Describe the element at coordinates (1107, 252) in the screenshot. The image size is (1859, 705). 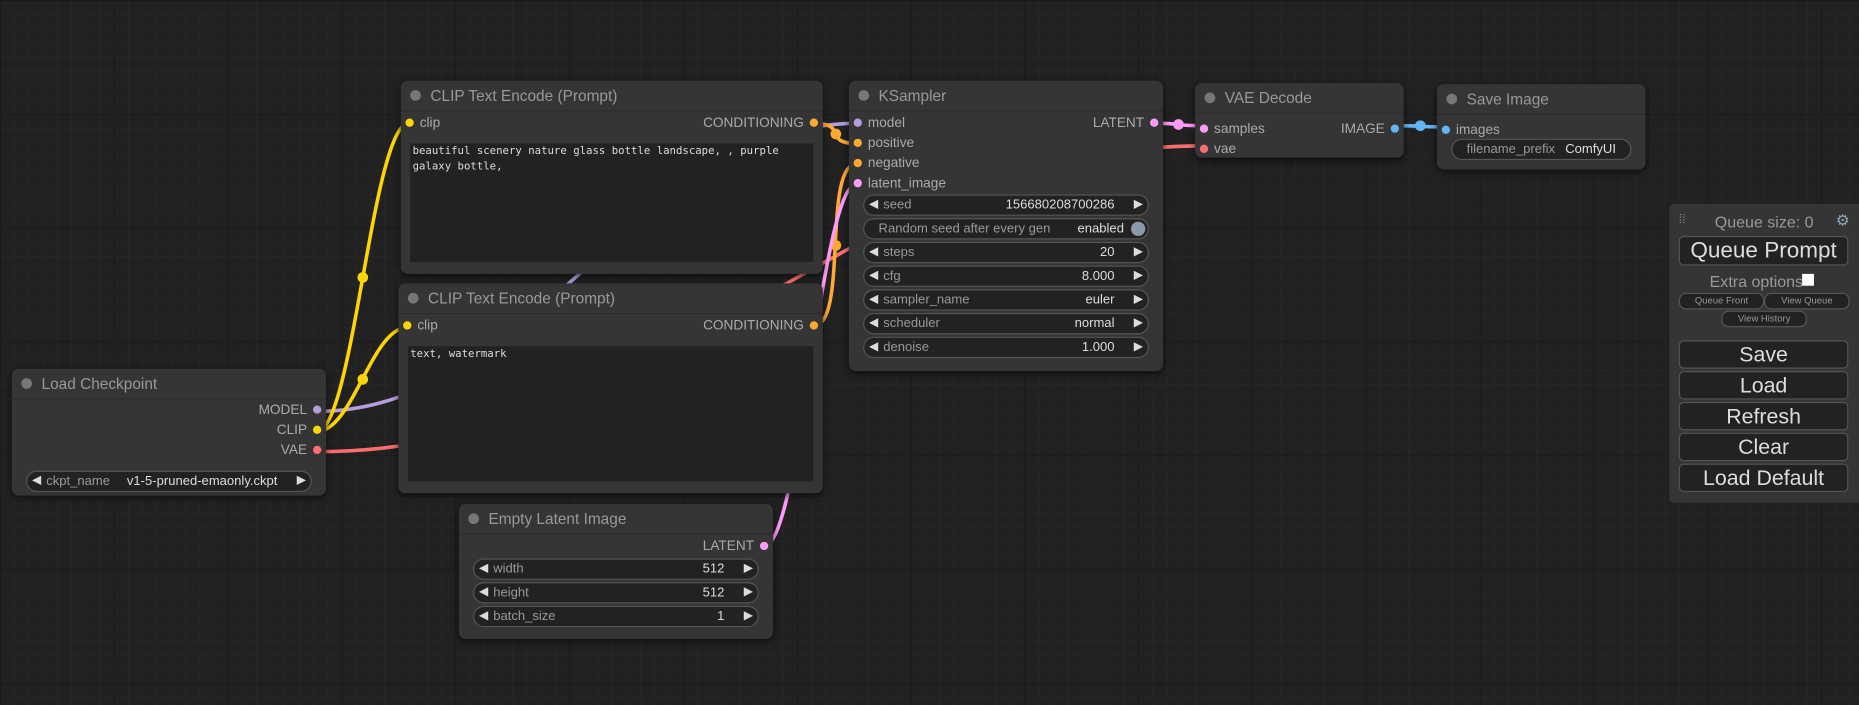
I see `widget-value: 20` at that location.